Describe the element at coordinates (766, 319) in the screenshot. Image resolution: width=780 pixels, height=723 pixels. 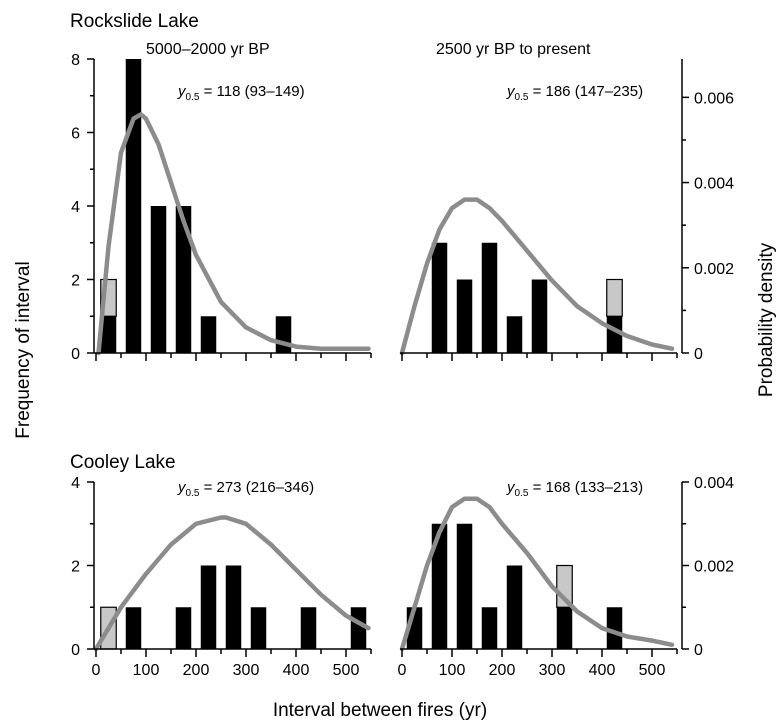
I see `right-axis-label: Probability density` at that location.